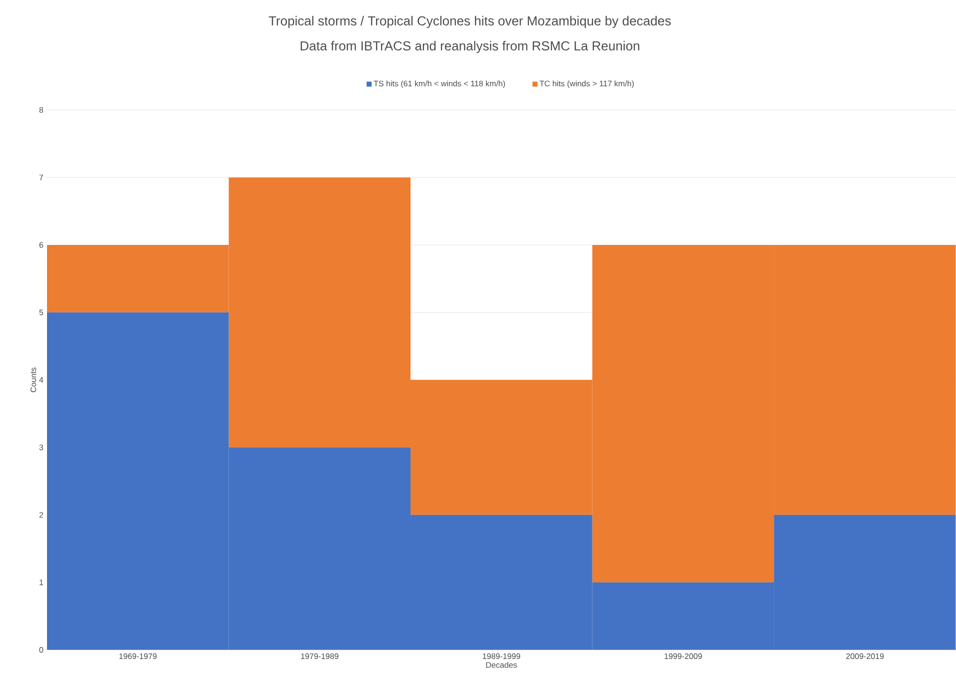 The image size is (956, 695). What do you see at coordinates (41, 245) in the screenshot?
I see `y-tick-label: 6` at bounding box center [41, 245].